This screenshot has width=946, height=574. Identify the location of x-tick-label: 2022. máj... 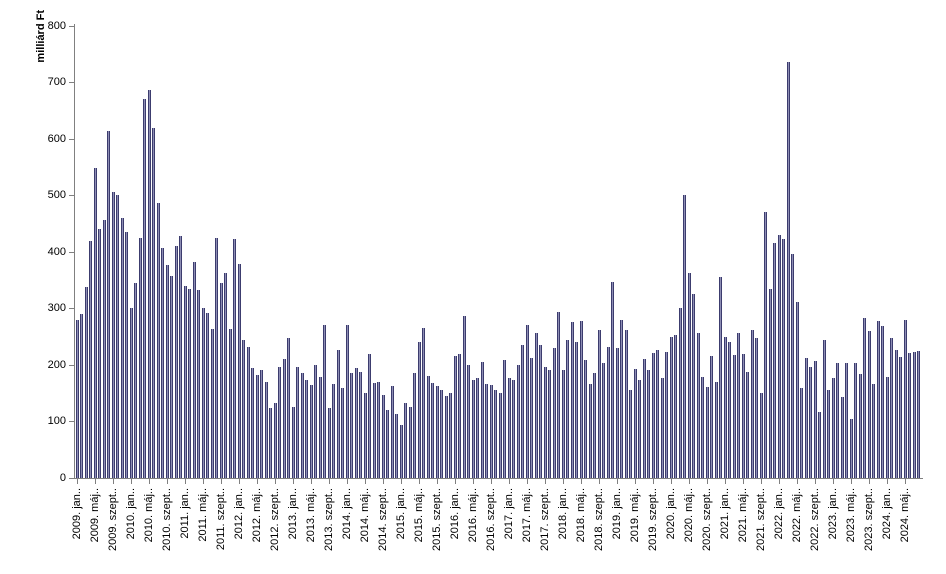
(797, 515).